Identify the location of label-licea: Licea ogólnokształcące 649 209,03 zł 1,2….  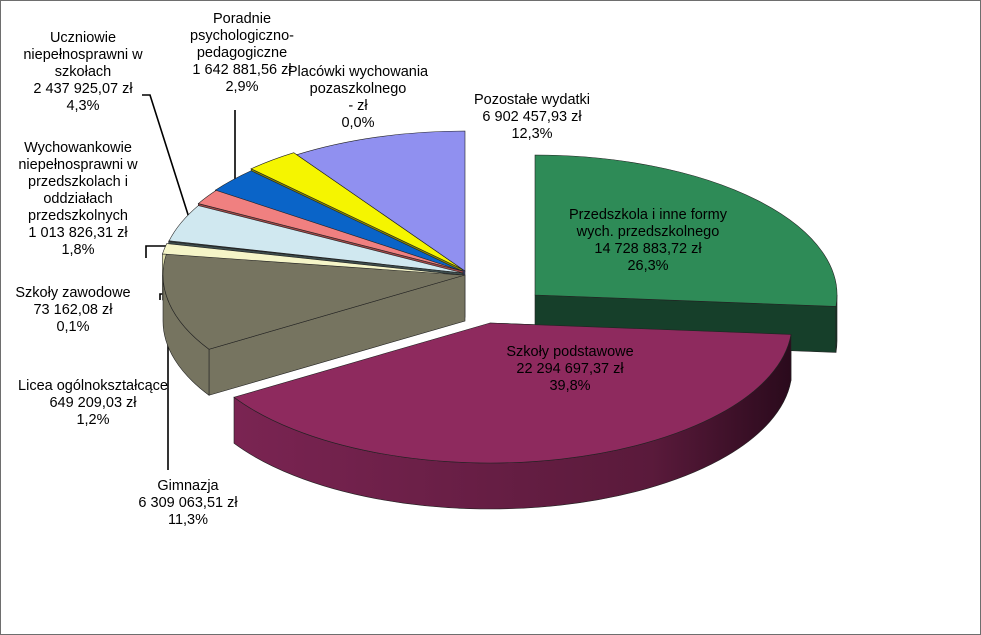
(93, 403).